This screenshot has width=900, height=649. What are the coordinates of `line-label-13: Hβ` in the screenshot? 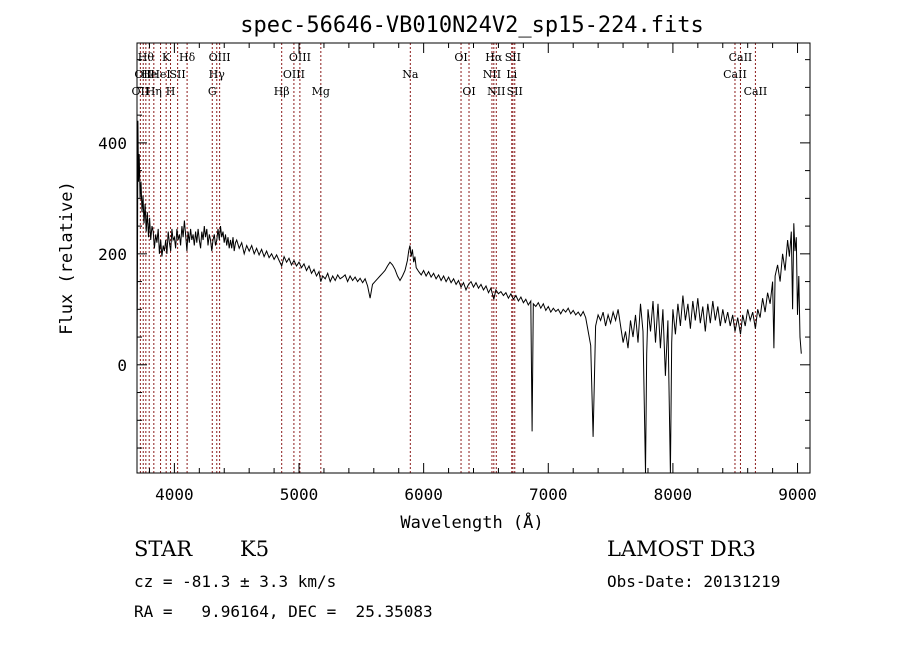 It's located at (282, 91).